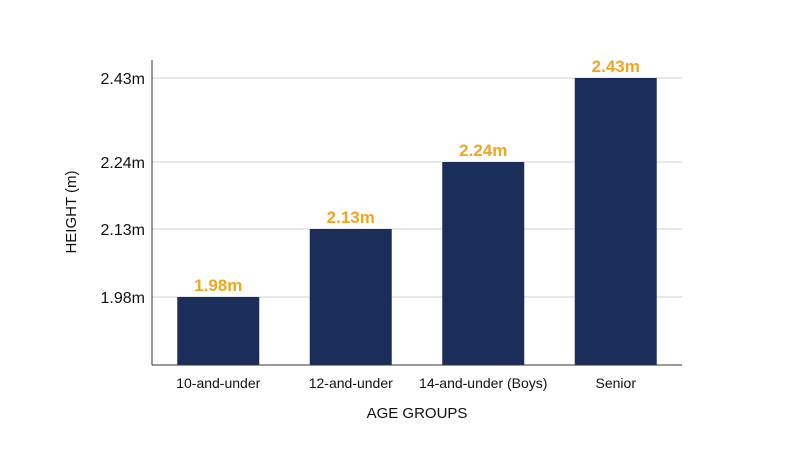 The image size is (800, 452). I want to click on x-tick-label: 10-and-under, so click(218, 383).